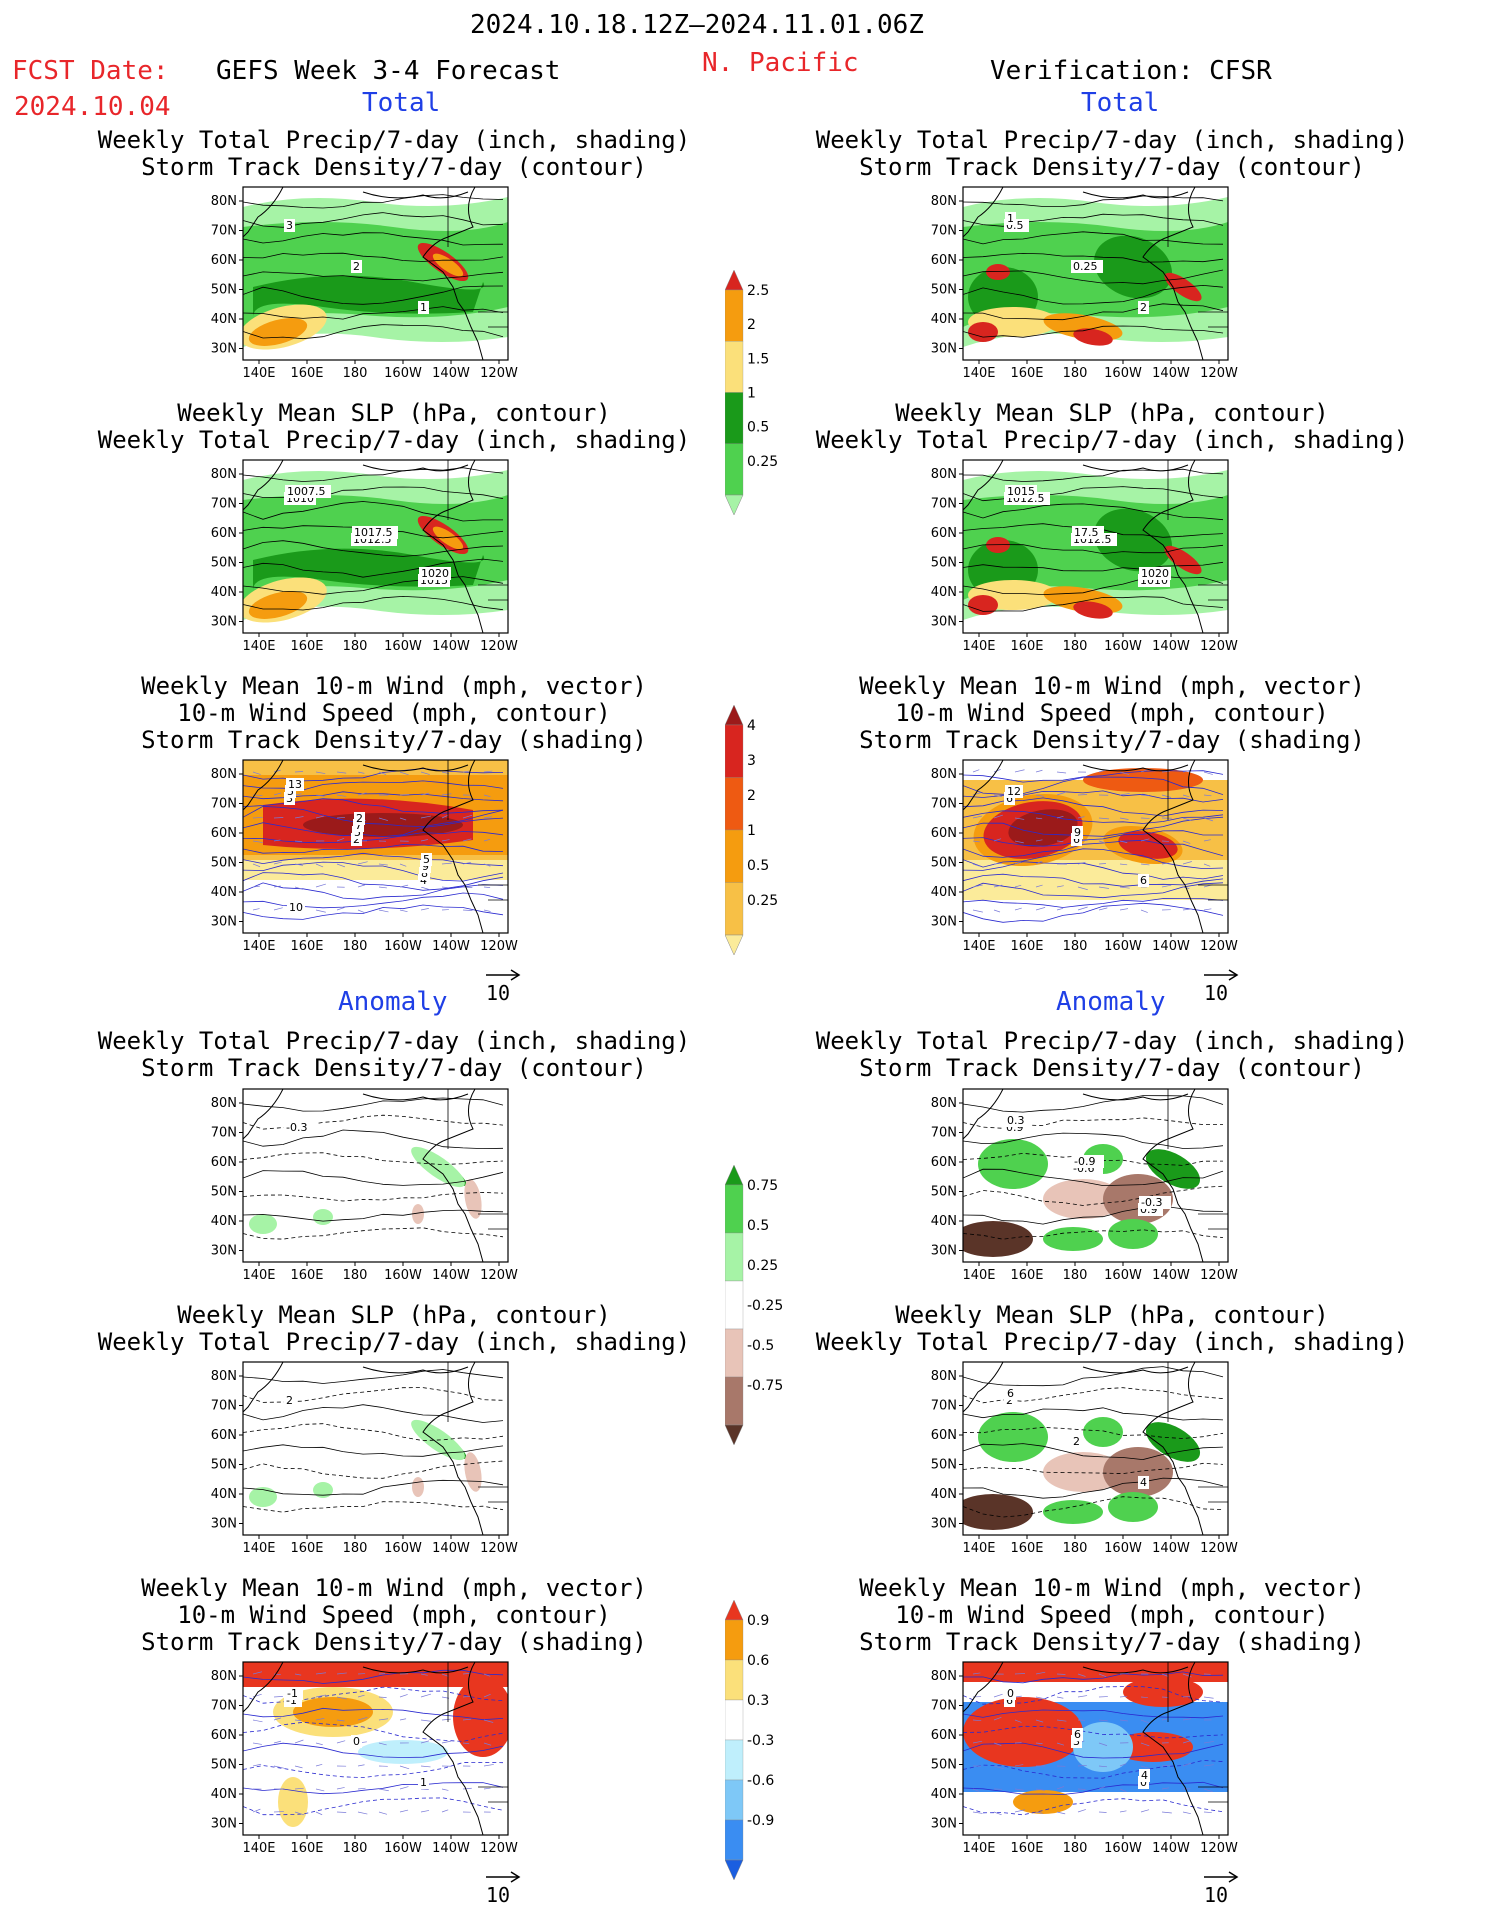 Image resolution: width=1487 pixels, height=1925 pixels. What do you see at coordinates (394, 1068) in the screenshot?
I see `title-line: Storm Track Density/7-day (contour)` at bounding box center [394, 1068].